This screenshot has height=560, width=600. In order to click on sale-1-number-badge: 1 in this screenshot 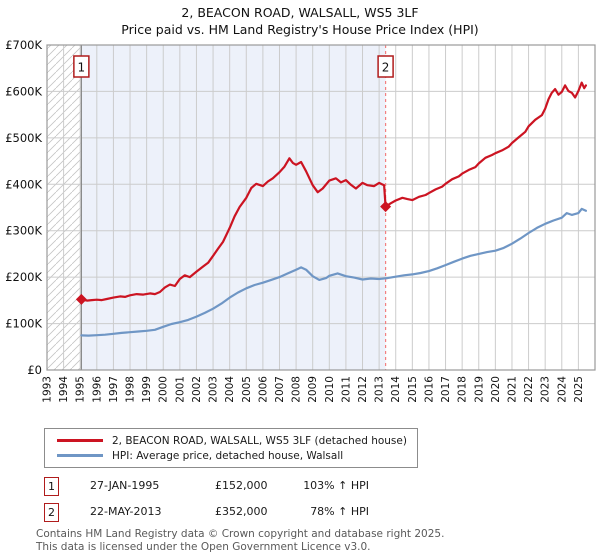, I will do `click(51, 486)`.